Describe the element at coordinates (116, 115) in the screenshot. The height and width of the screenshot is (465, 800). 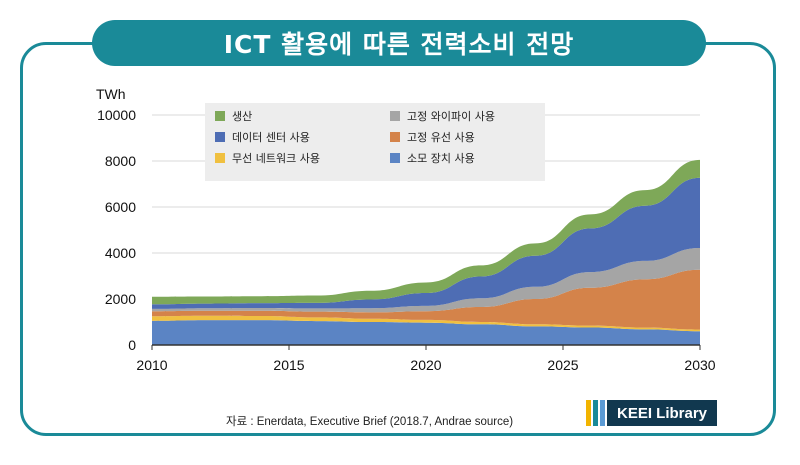
I see `y-tick-label: 10000` at that location.